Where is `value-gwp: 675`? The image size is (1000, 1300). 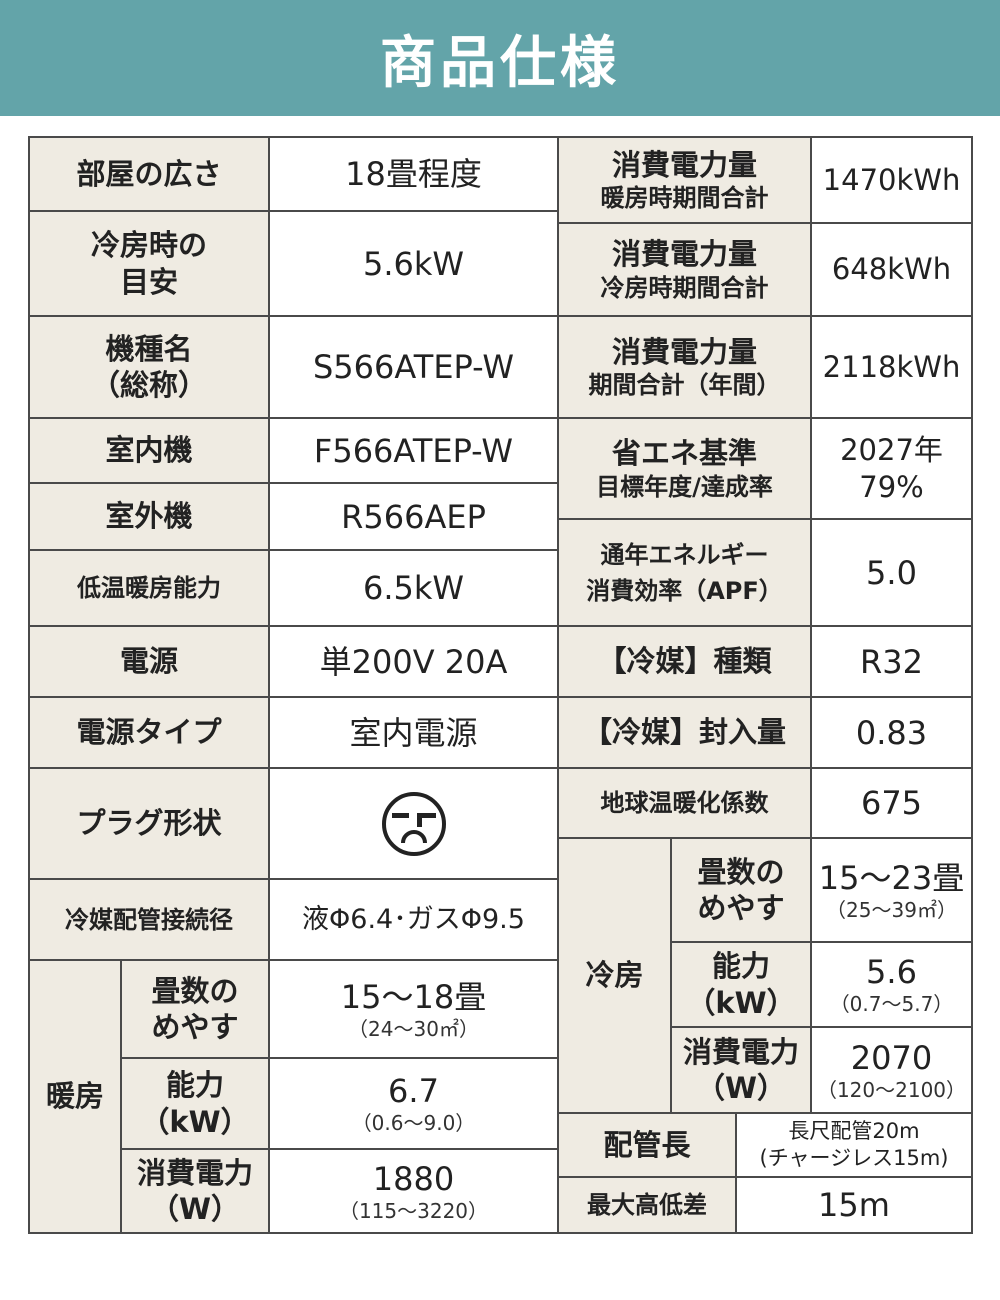
value-gwp: 675 is located at coordinates (891, 803).